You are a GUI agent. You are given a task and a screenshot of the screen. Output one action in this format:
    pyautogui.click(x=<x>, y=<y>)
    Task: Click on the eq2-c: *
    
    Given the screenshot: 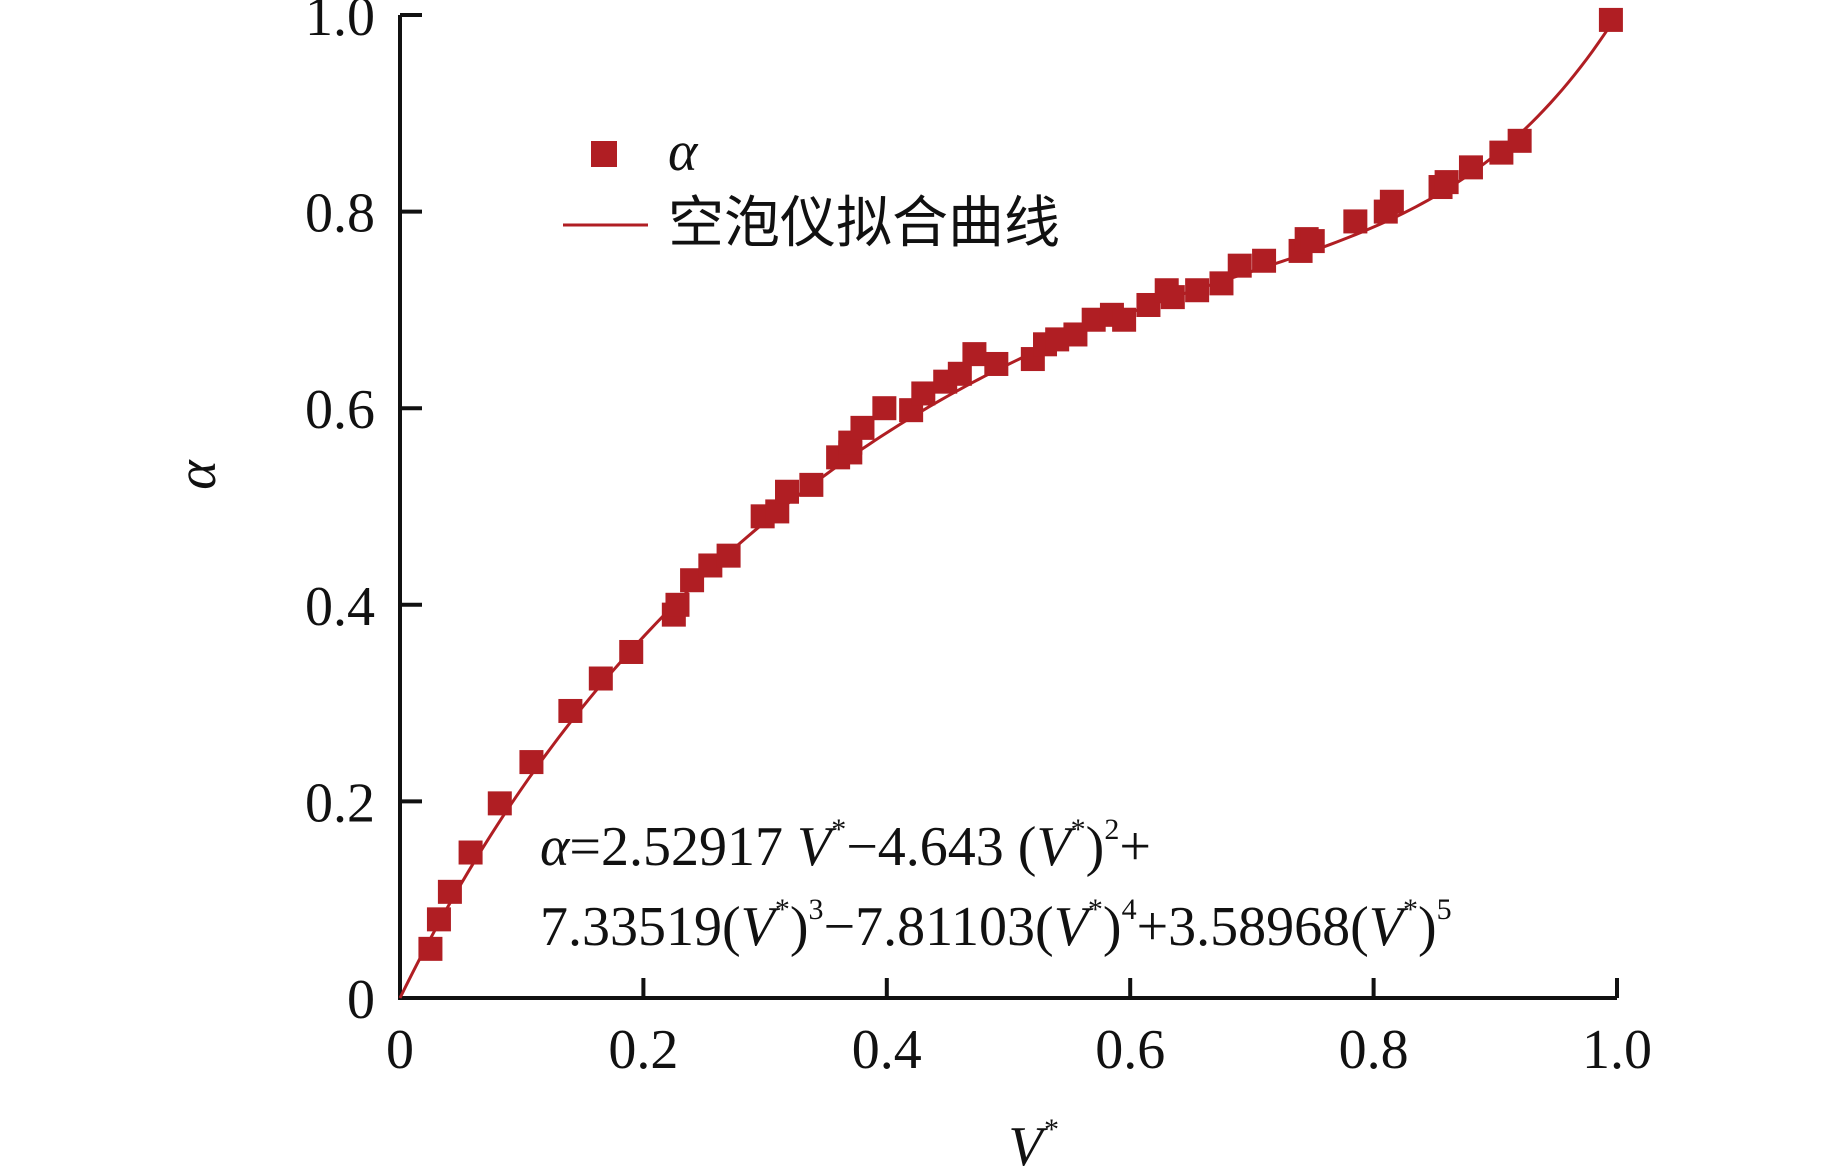 What is the action you would take?
    pyautogui.click(x=782, y=909)
    